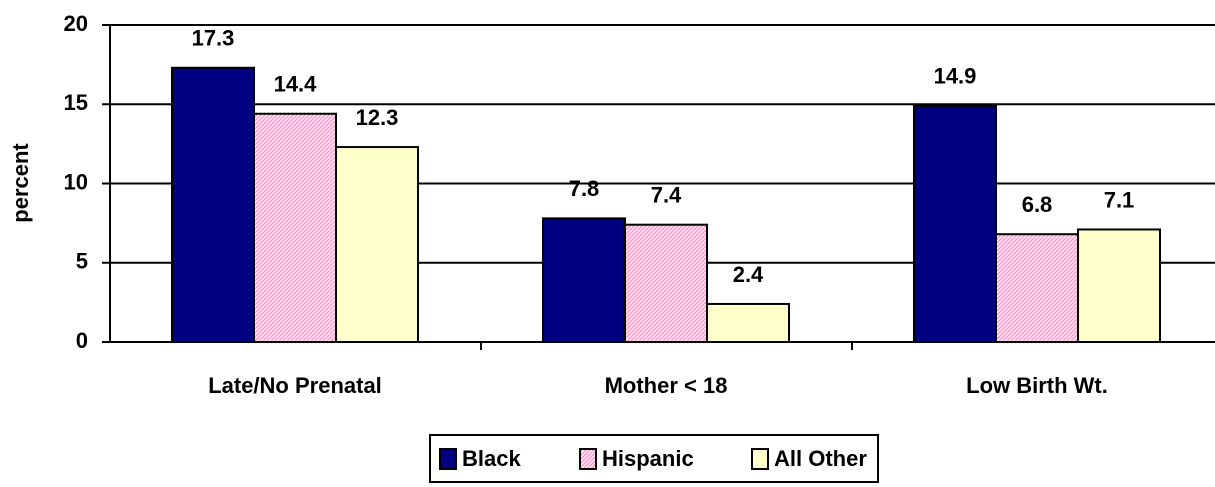  Describe the element at coordinates (1119, 199) in the screenshot. I see `value-label: 7.1` at that location.